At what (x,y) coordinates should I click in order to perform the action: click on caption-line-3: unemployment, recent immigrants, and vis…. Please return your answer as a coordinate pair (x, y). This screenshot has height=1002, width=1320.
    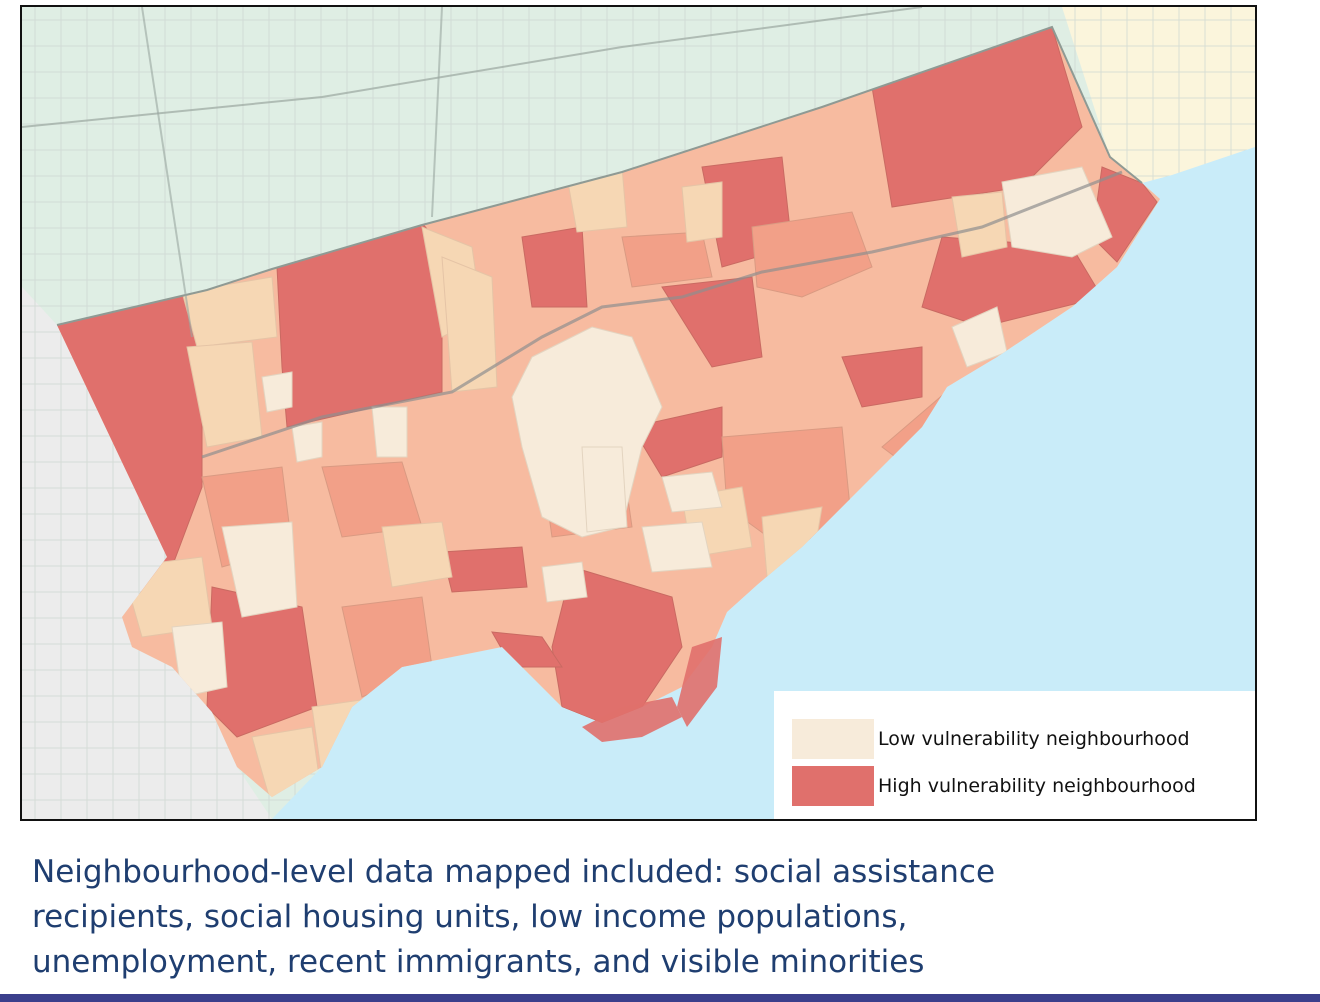
    Looking at the image, I should click on (478, 962).